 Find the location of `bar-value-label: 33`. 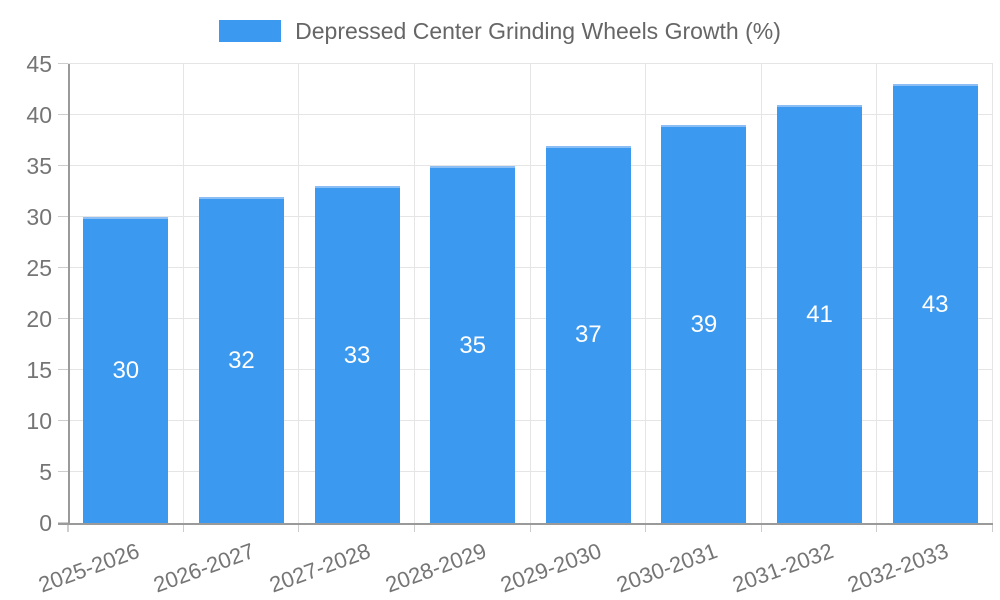

bar-value-label: 33 is located at coordinates (357, 355).